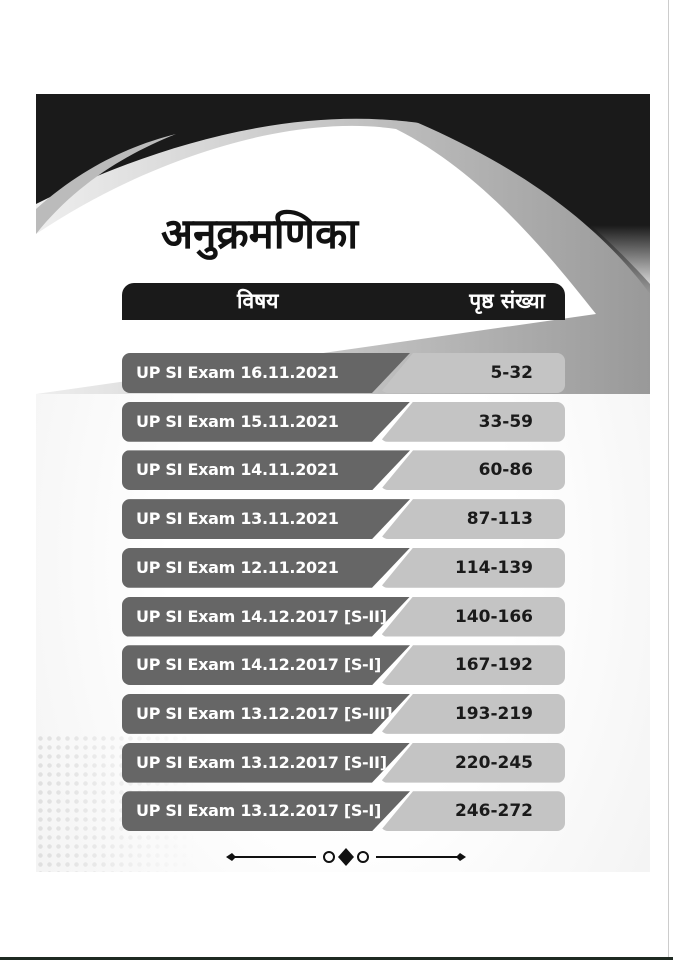 The width and height of the screenshot is (673, 960). What do you see at coordinates (336, 958) in the screenshot?
I see `bottom-bar` at bounding box center [336, 958].